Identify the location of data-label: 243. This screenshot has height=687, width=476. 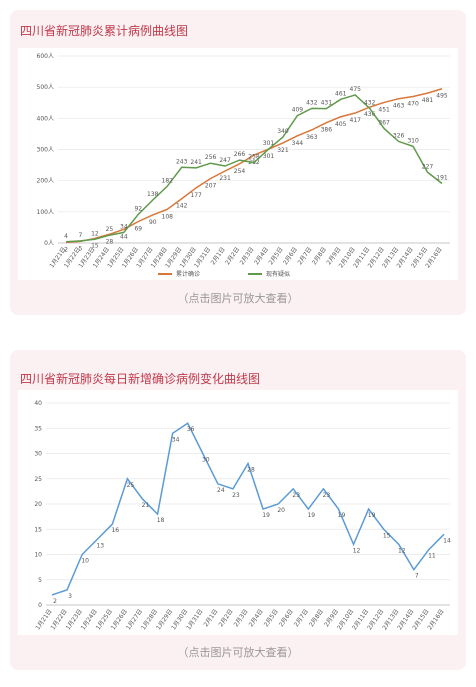
(182, 161).